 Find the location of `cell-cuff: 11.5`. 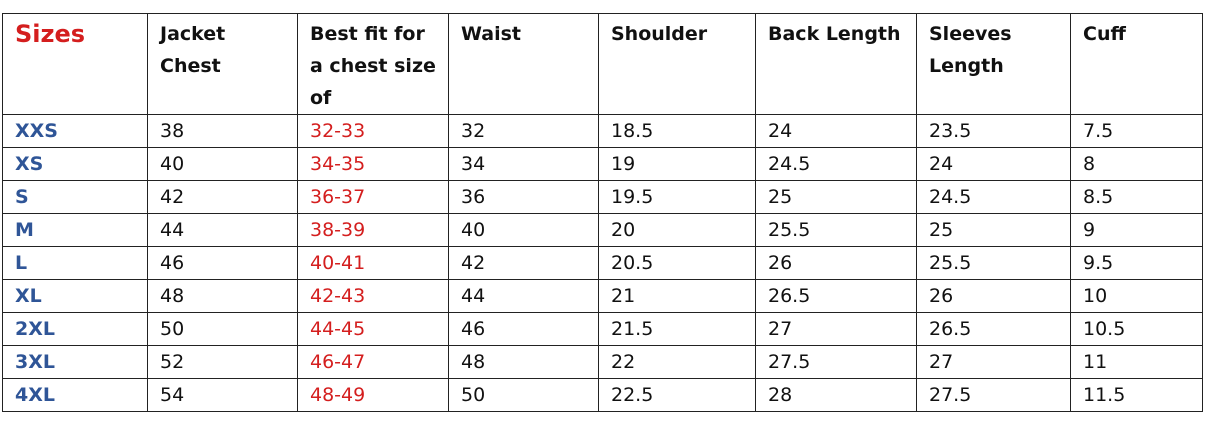

cell-cuff: 11.5 is located at coordinates (1136, 395).